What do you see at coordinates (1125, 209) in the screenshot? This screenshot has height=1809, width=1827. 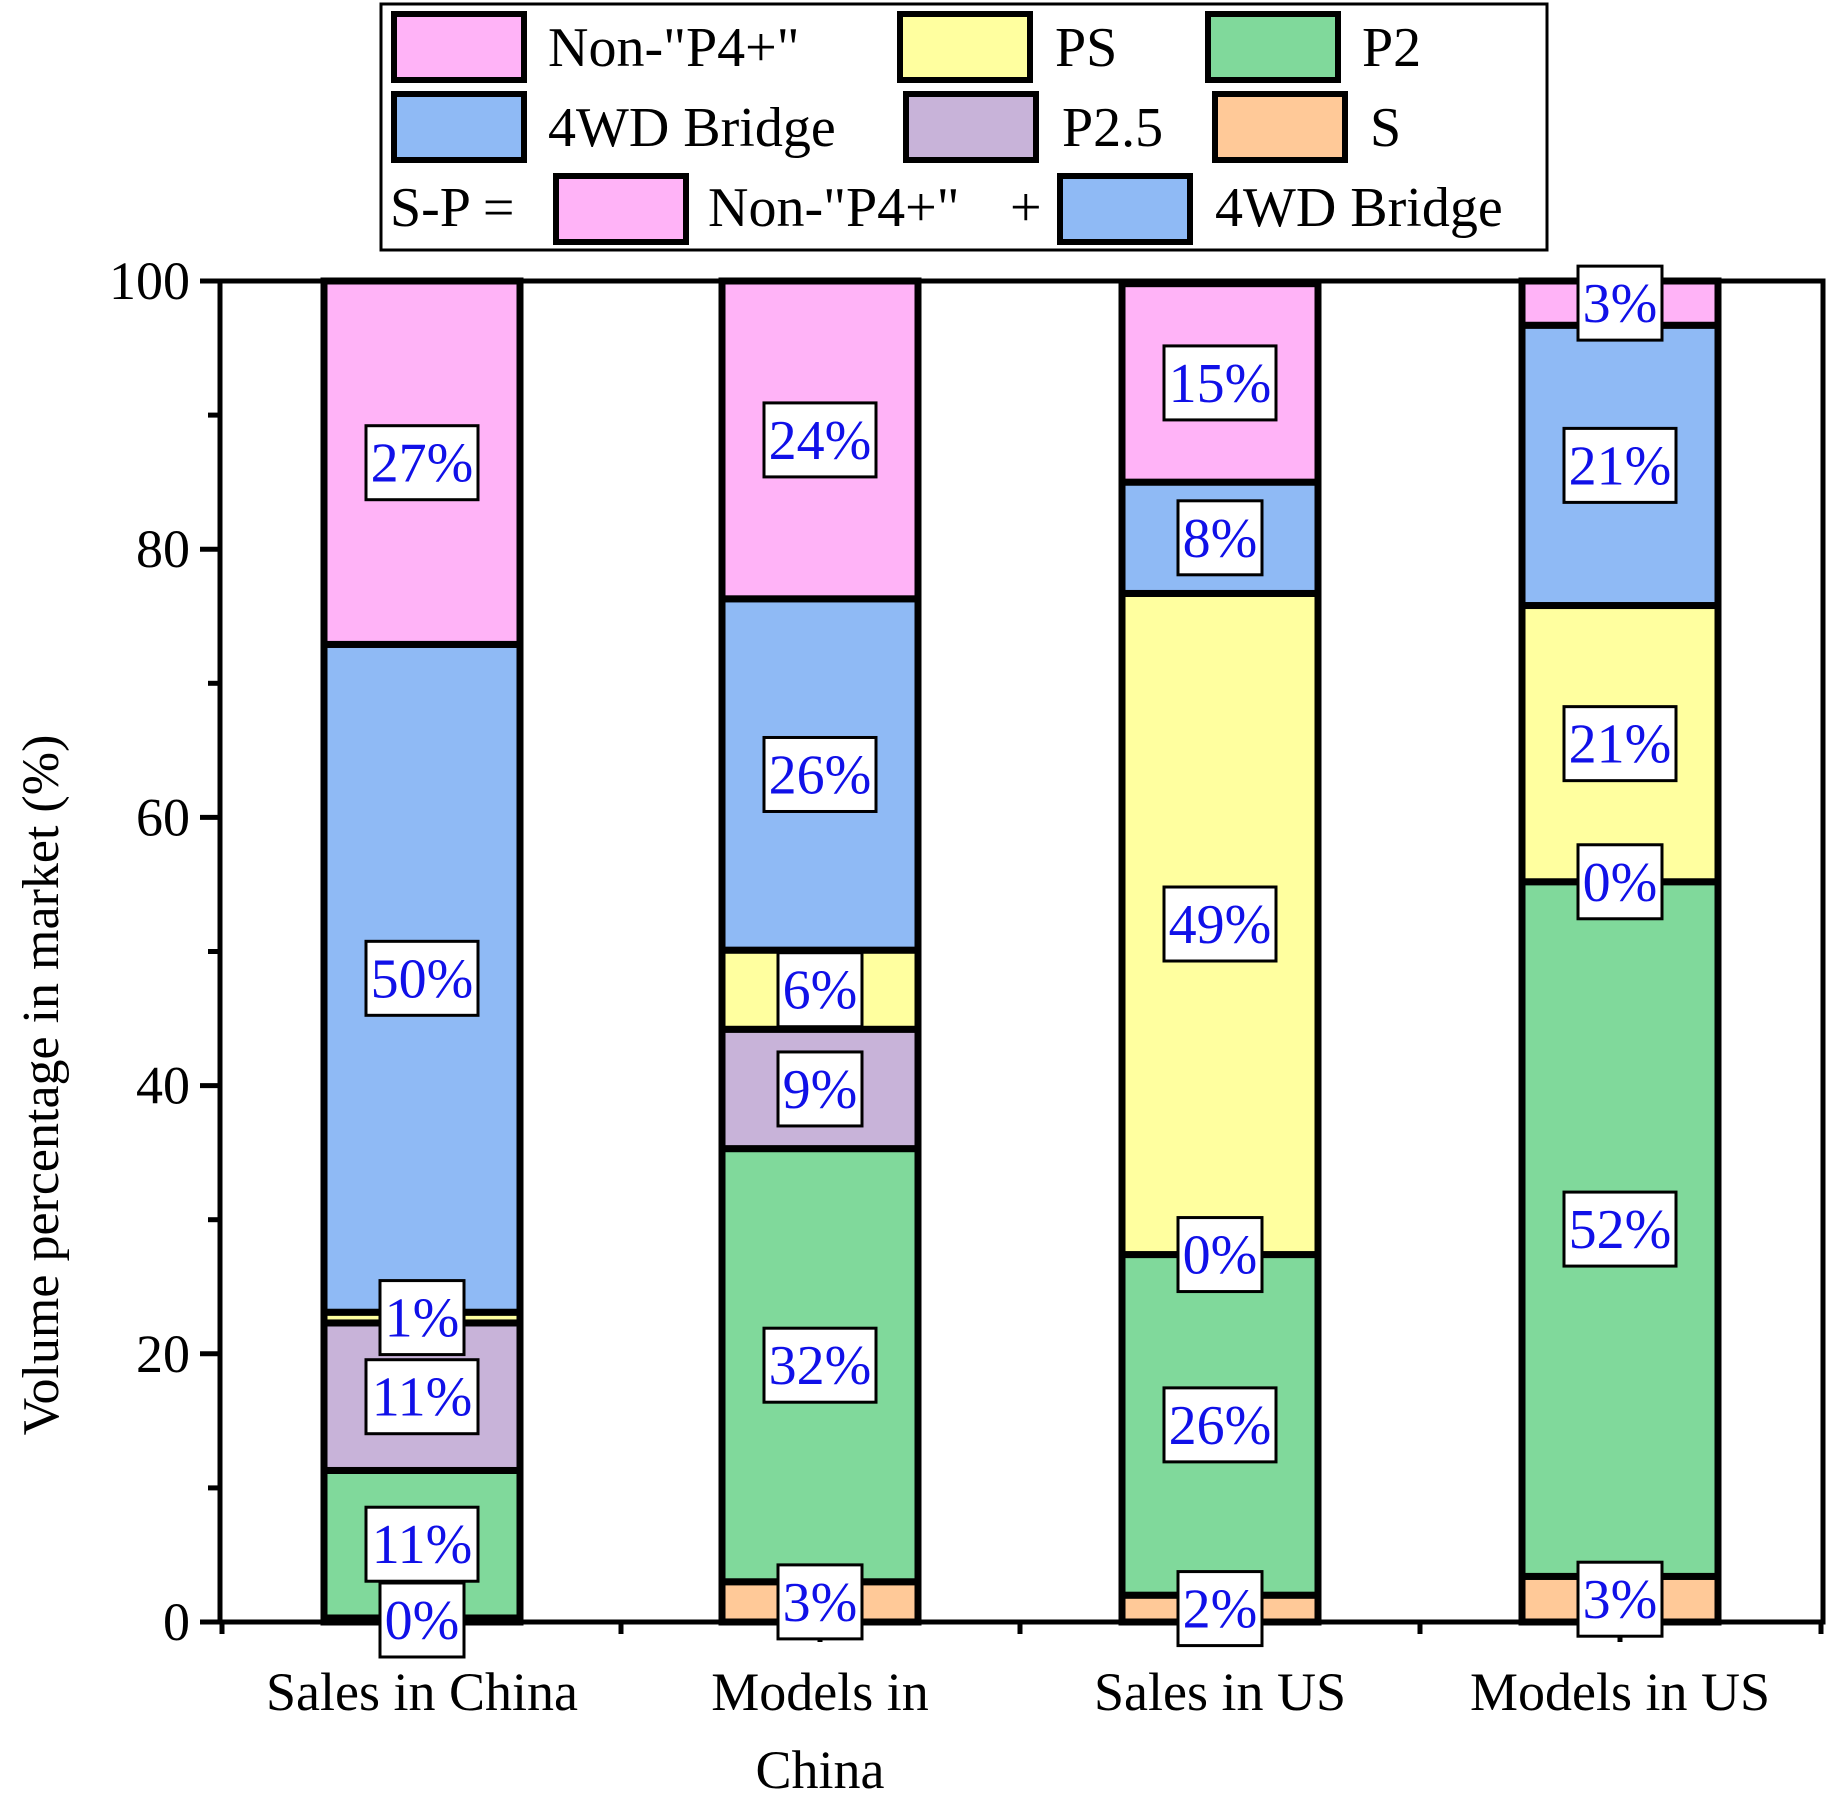 I see `legend-formula-swatch-4wd-bridge` at bounding box center [1125, 209].